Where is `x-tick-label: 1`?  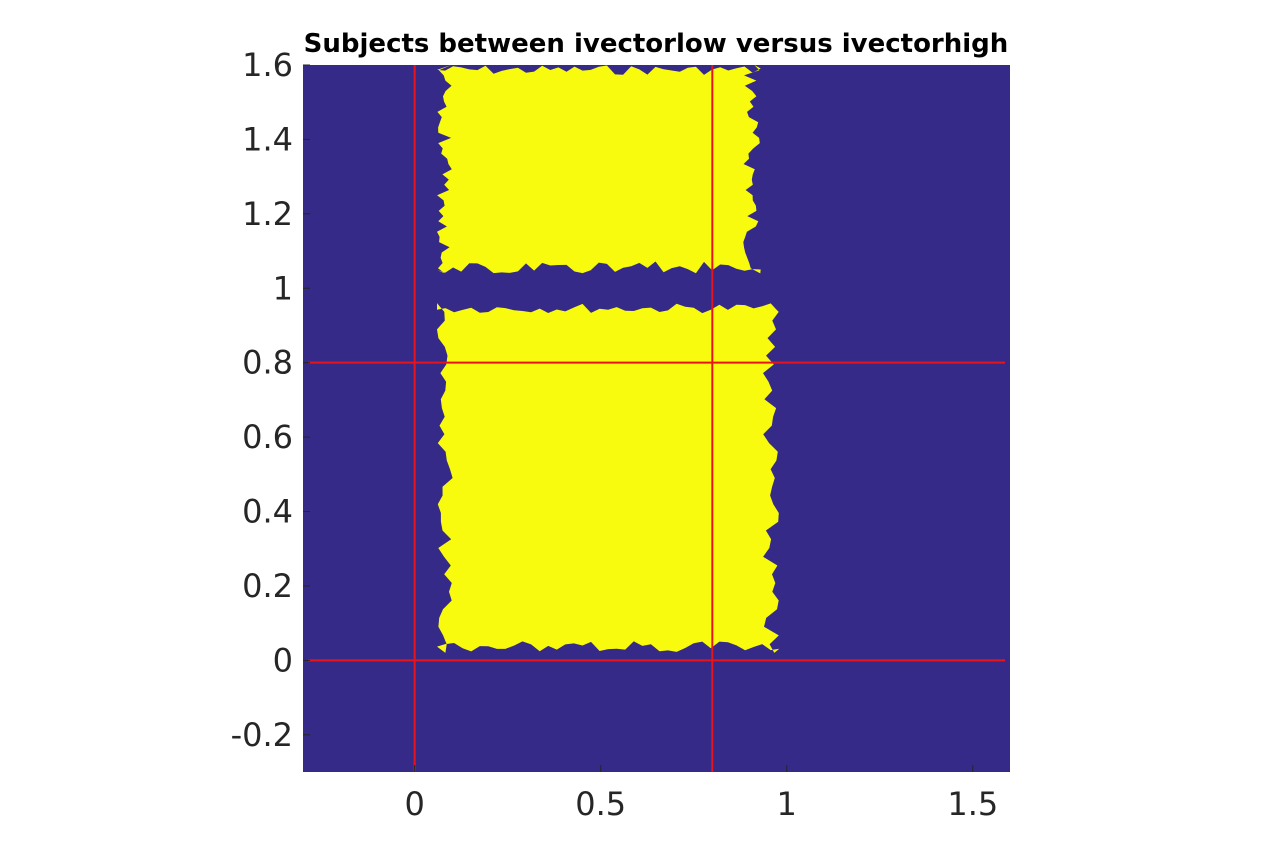
x-tick-label: 1 is located at coordinates (787, 804).